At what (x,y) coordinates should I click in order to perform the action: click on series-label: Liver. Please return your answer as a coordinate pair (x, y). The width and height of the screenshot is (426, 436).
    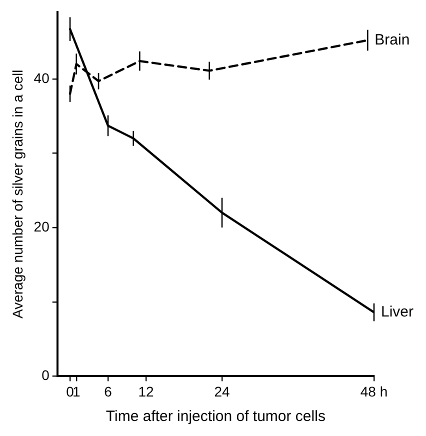
    Looking at the image, I should click on (397, 311).